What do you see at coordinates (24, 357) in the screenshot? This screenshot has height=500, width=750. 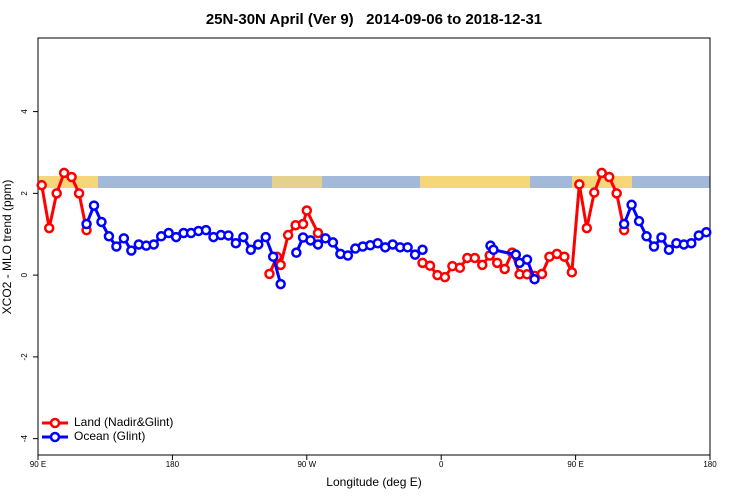 I see `y-tick-label: -2` at bounding box center [24, 357].